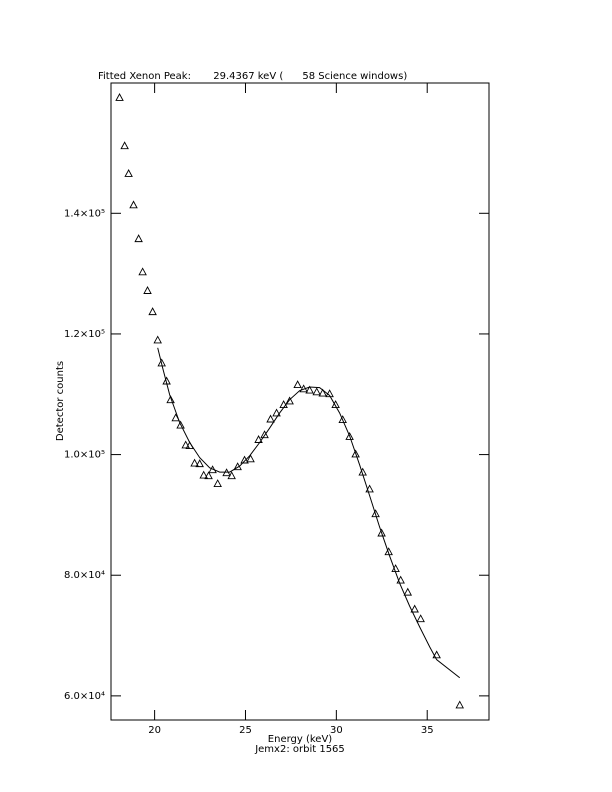  What do you see at coordinates (245, 730) in the screenshot?
I see `x-tick-label: 25` at bounding box center [245, 730].